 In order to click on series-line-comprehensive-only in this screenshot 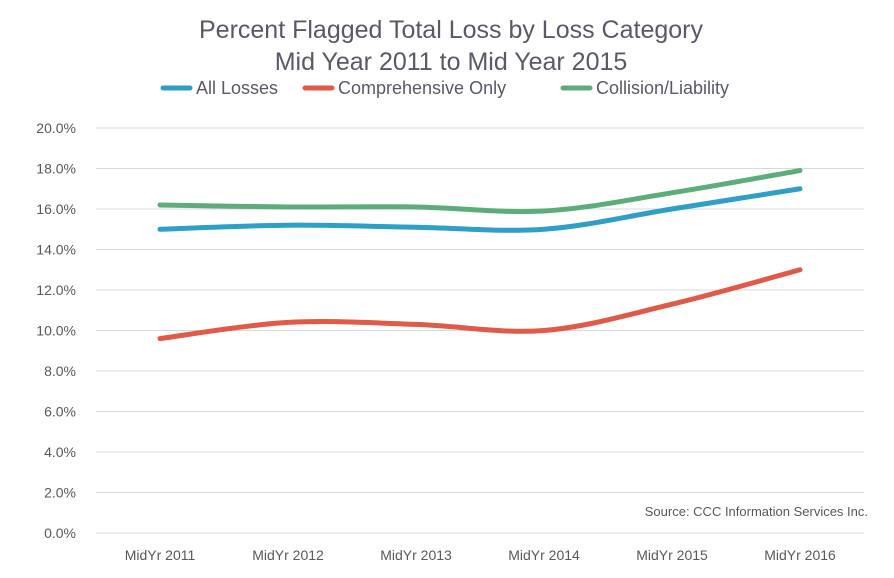, I will do `click(480, 304)`.